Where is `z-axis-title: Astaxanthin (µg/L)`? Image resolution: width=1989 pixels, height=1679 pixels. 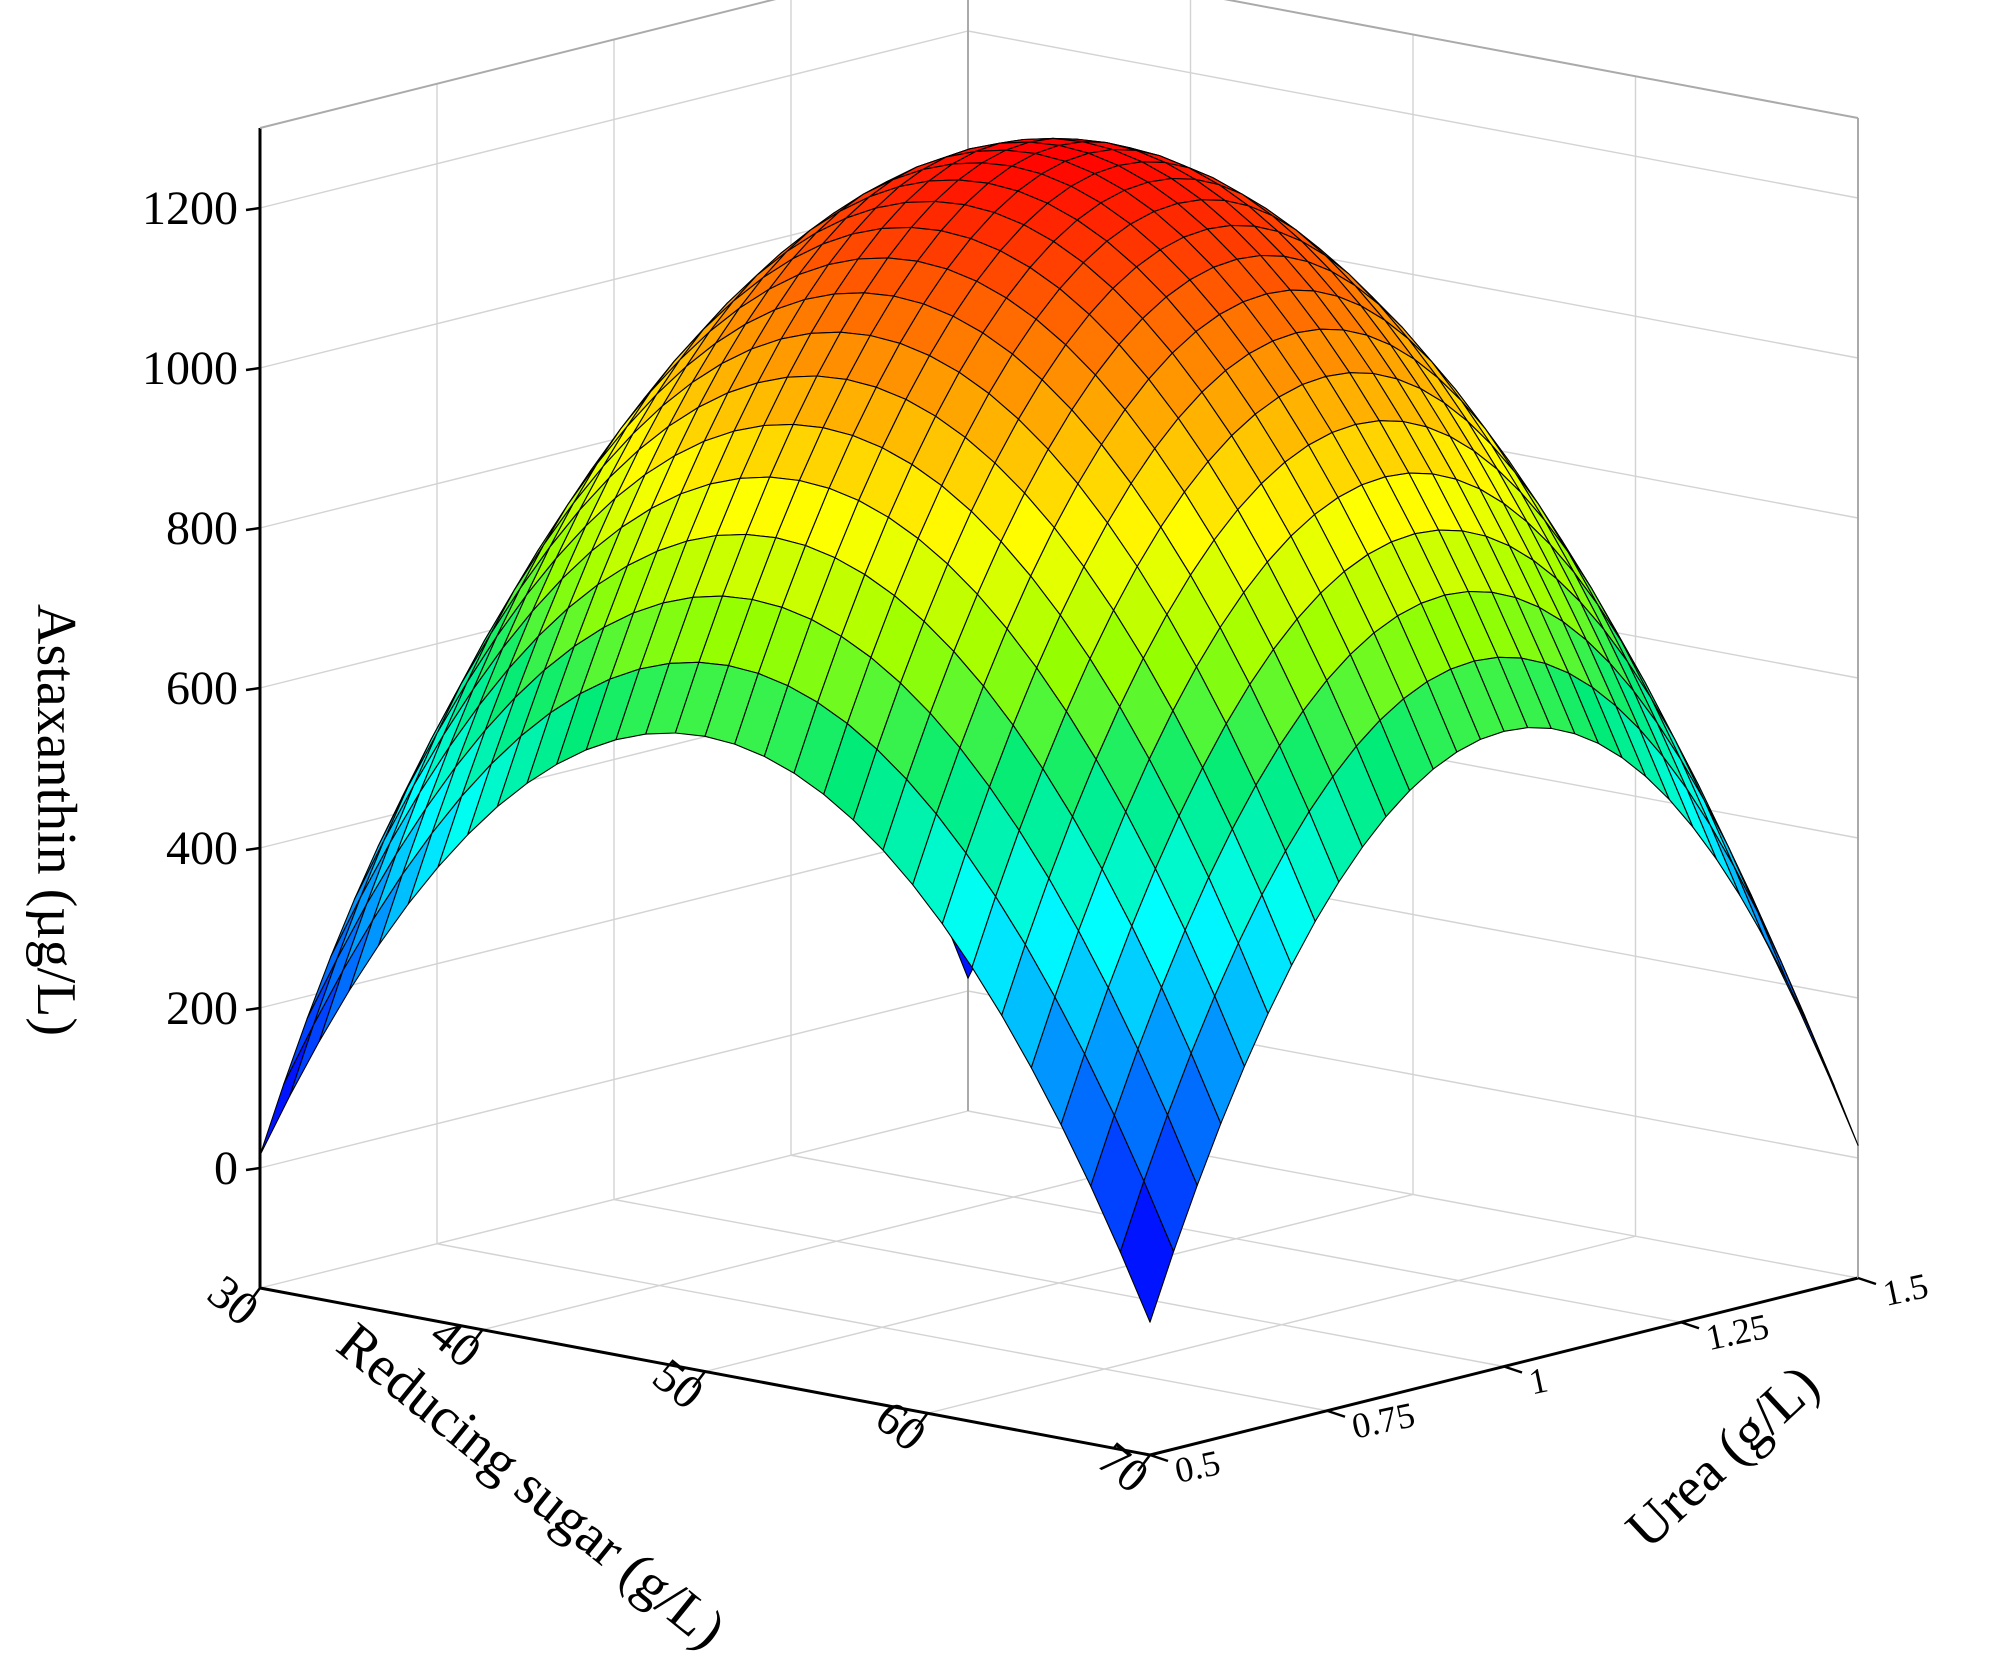
z-axis-title: Astaxanthin (µg/L) is located at coordinates (56, 820).